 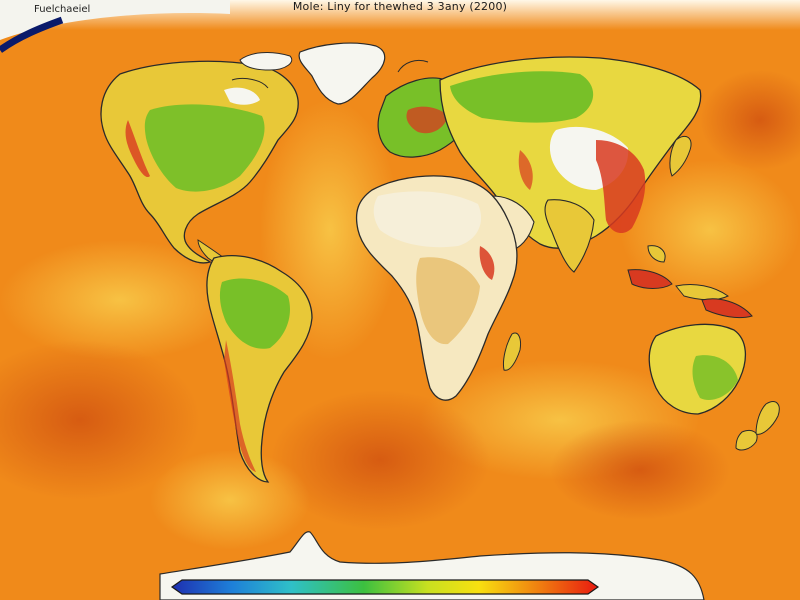 I want to click on africa, so click(x=436, y=288).